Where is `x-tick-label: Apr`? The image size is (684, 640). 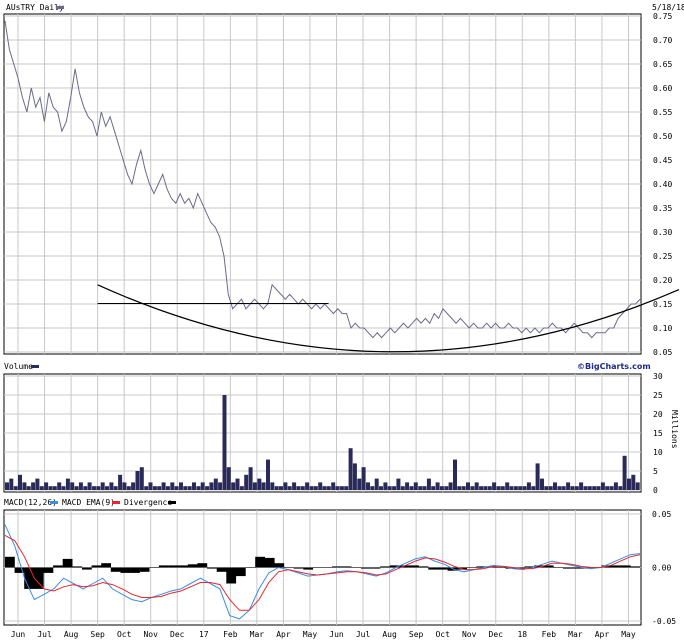 x-tick-label: Apr is located at coordinates (283, 634).